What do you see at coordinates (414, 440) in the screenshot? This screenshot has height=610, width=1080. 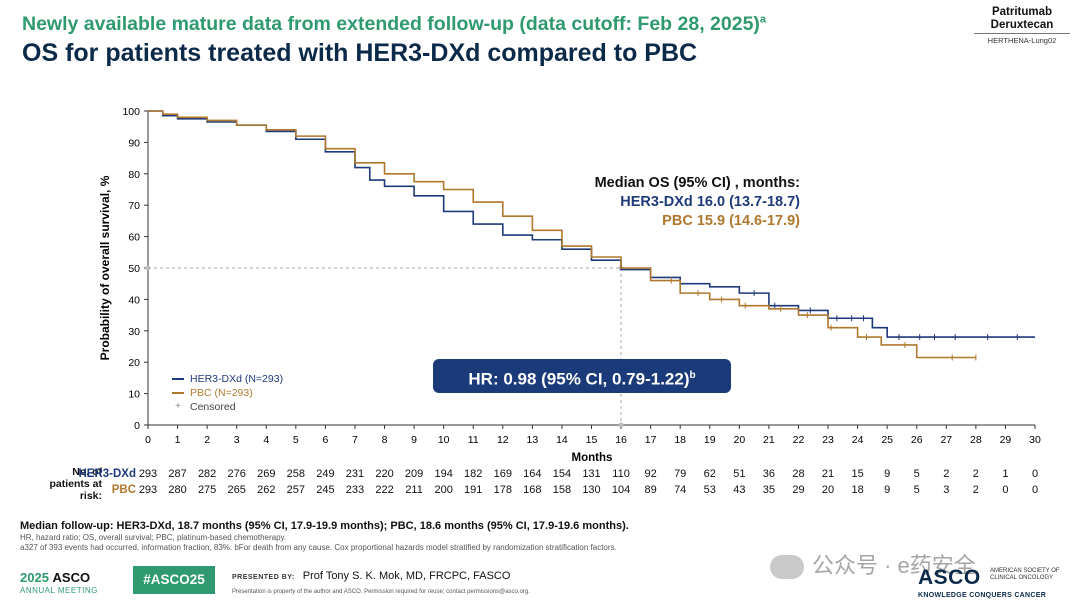 I see `x-tick-label: 9` at bounding box center [414, 440].